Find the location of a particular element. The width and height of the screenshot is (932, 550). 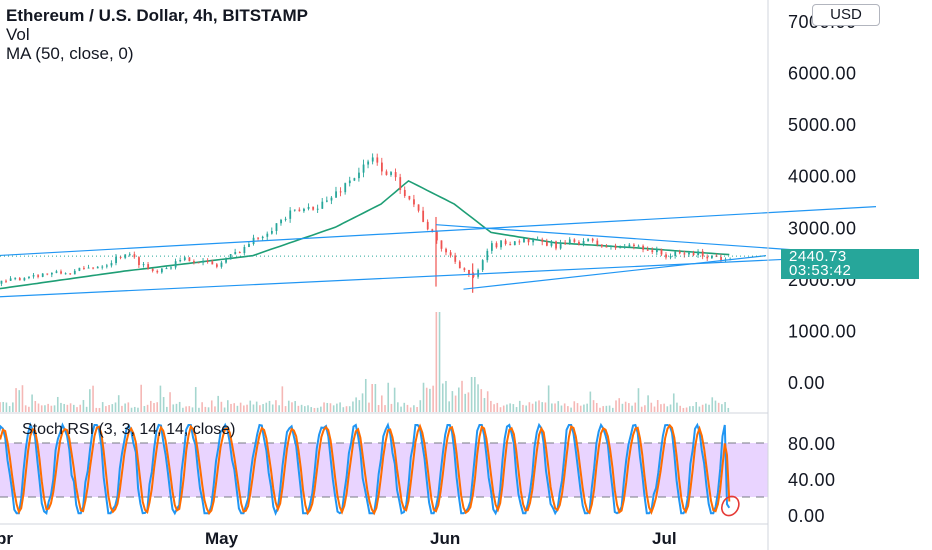

time-tick-label: Jun is located at coordinates (445, 538).